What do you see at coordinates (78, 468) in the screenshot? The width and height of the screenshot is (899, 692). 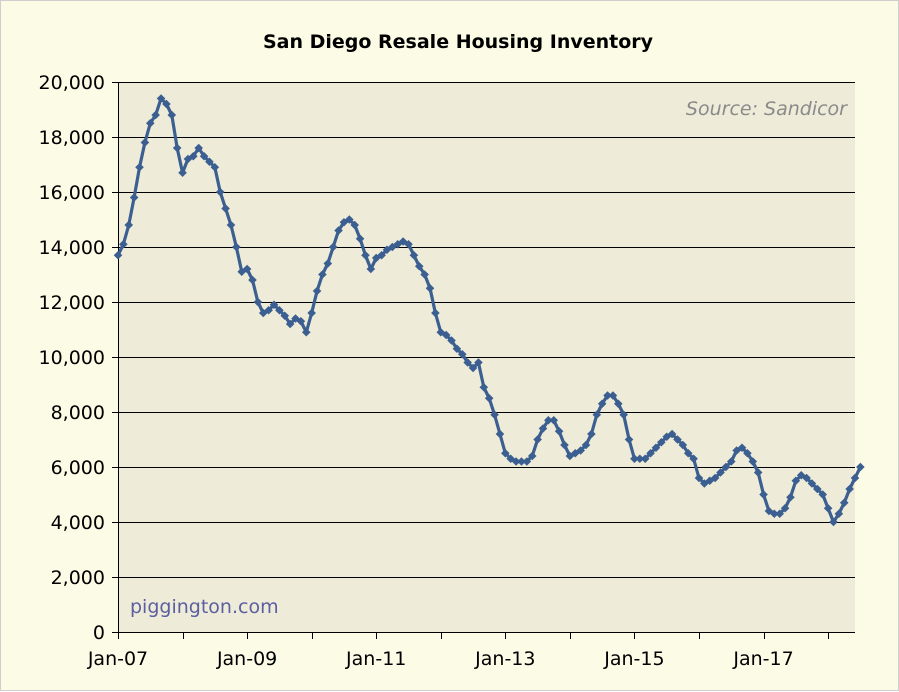 I see `y-tick-label: 6,000` at bounding box center [78, 468].